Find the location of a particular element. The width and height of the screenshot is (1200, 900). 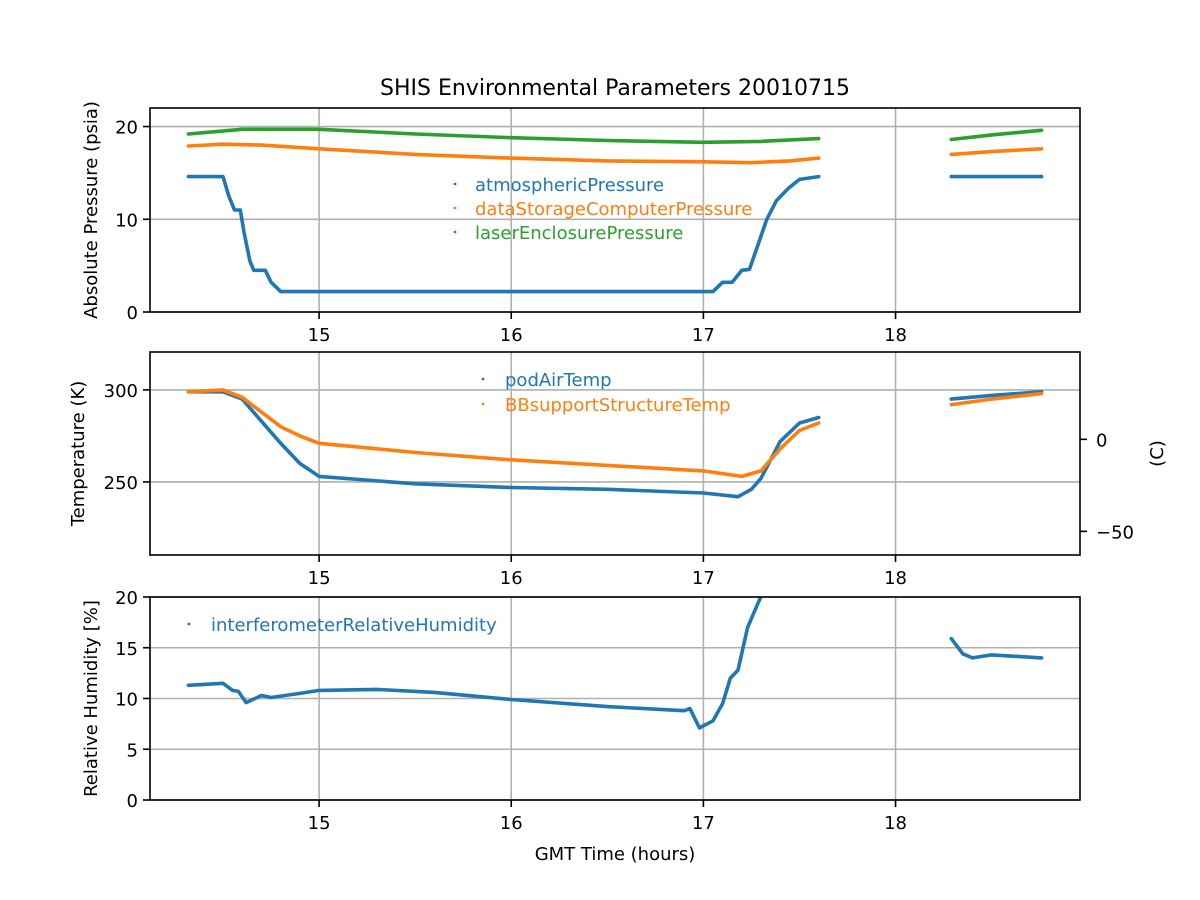

humidity-series is located at coordinates (615, 663).